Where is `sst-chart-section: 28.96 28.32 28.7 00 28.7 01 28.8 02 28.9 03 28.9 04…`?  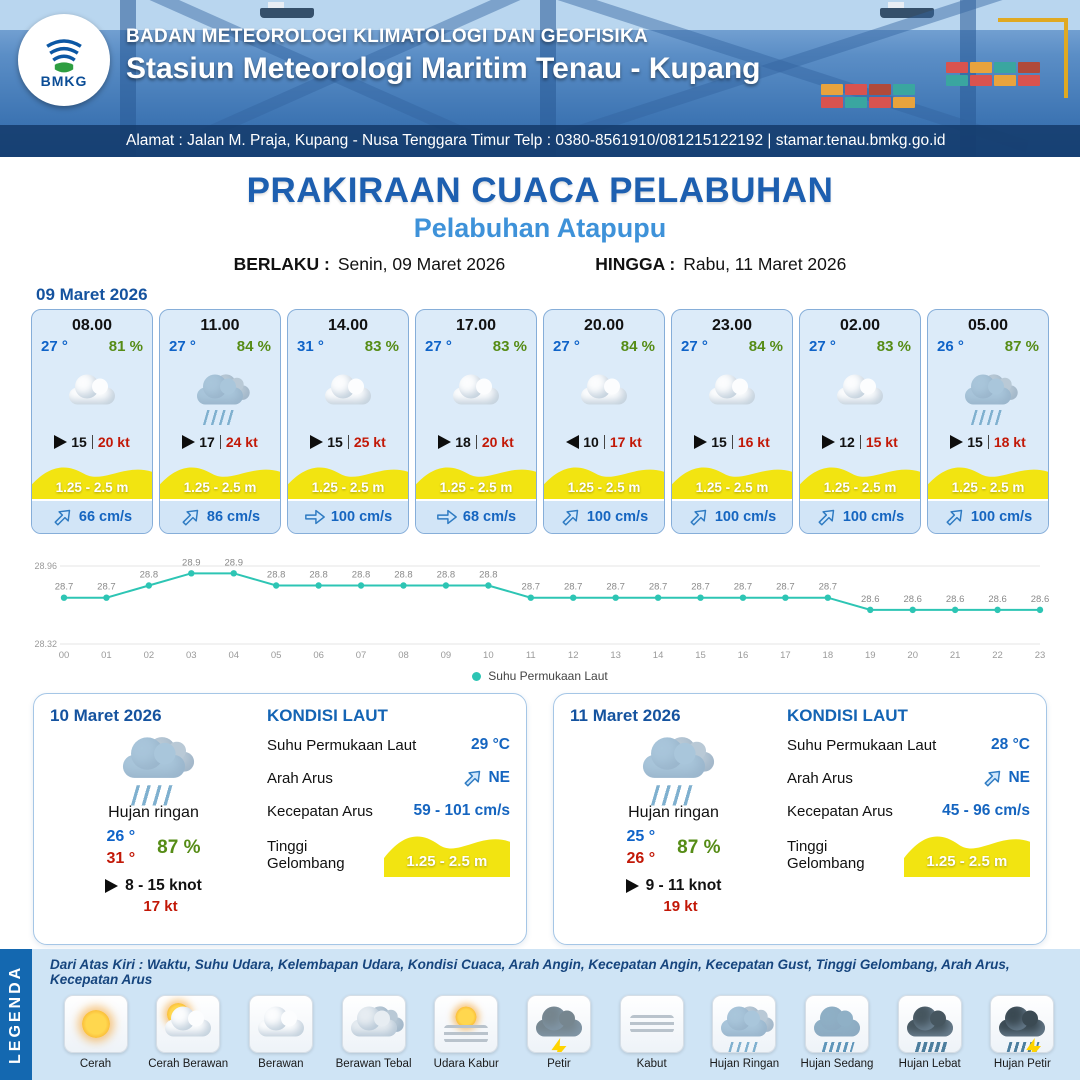
sst-chart-section: 28.96 28.32 28.7 00 28.7 01 28.8 02 28.9 03 28.9 04… is located at coordinates (540, 613).